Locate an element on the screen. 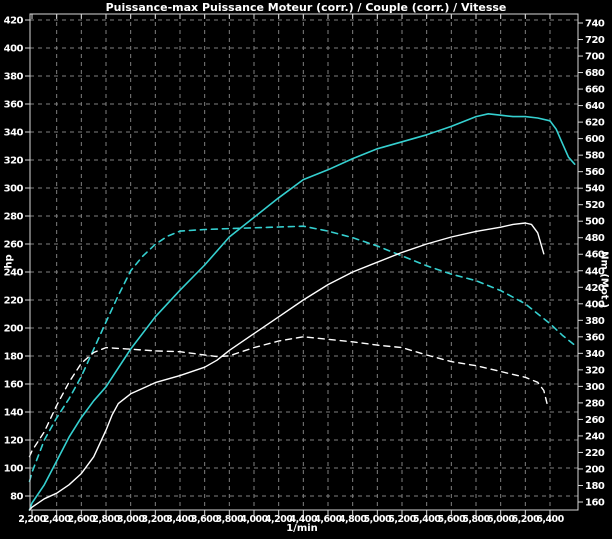  left-tick-label: 220 is located at coordinates (14, 301).